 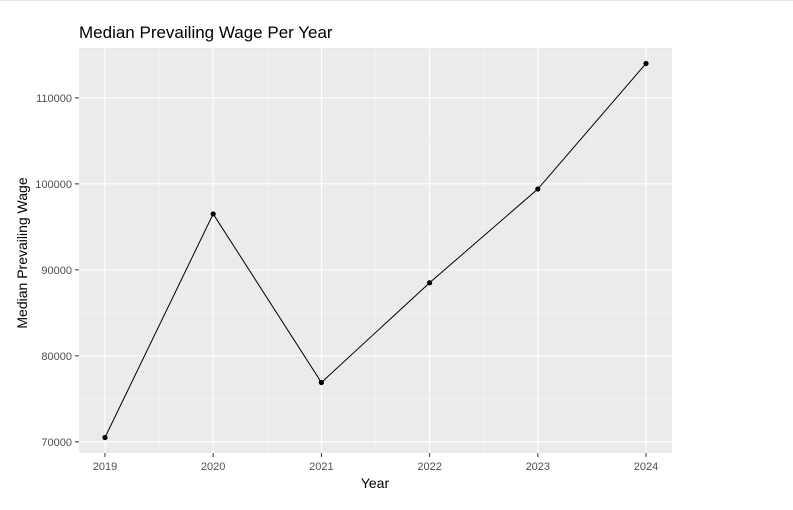 What do you see at coordinates (56, 443) in the screenshot?
I see `y-tick-label: 70000` at bounding box center [56, 443].